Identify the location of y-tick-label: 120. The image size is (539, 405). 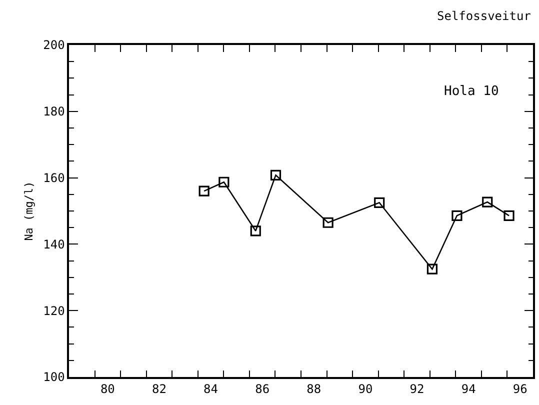
(54, 311).